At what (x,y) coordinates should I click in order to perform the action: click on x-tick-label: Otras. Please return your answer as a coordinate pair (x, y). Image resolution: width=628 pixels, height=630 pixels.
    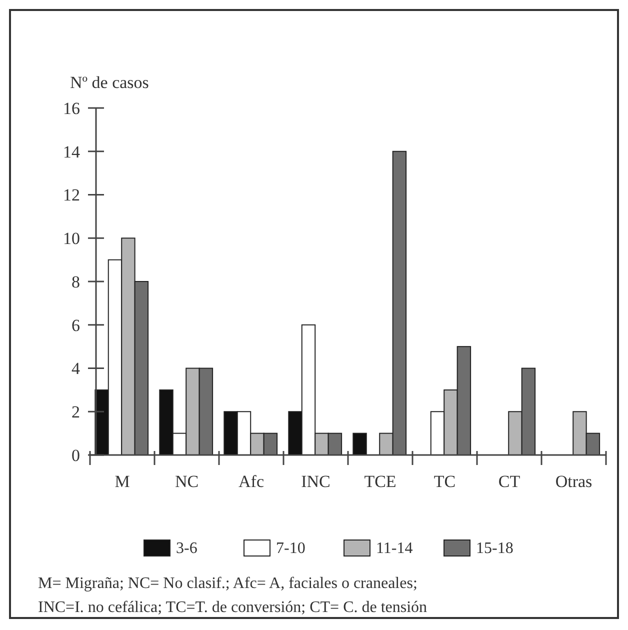
    Looking at the image, I should click on (573, 481).